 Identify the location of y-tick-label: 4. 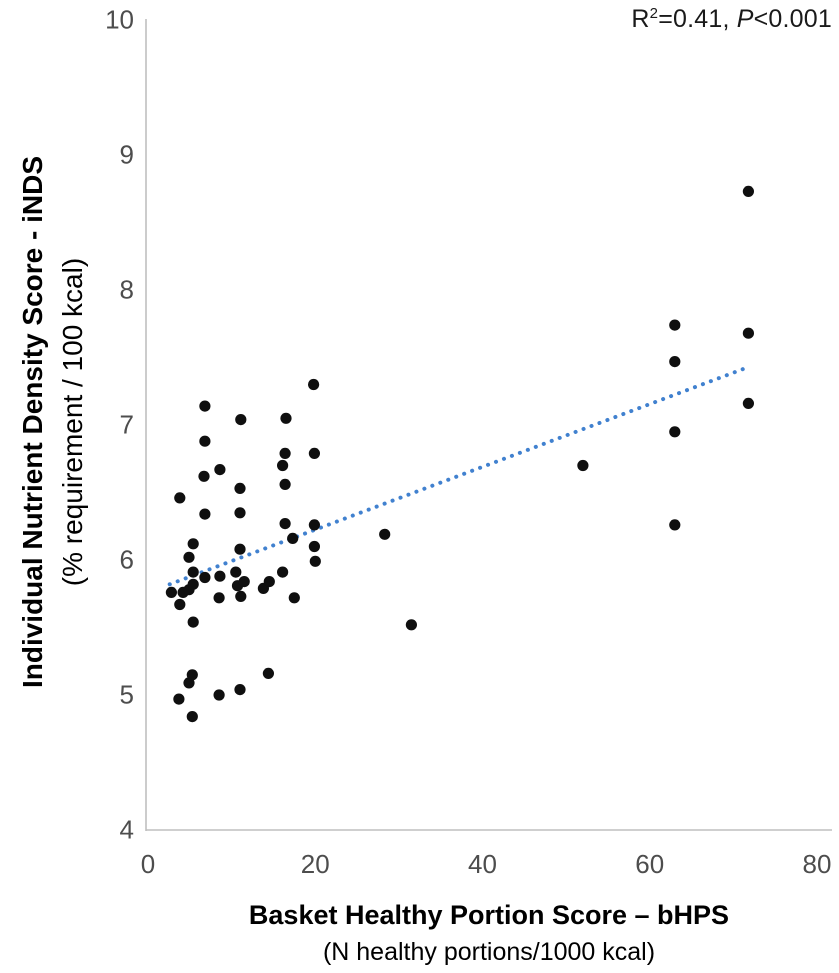
(126, 829).